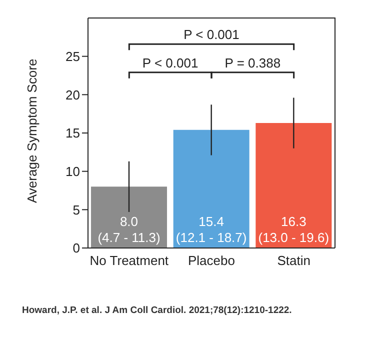  I want to click on y-tick-label: 20, so click(73, 94).